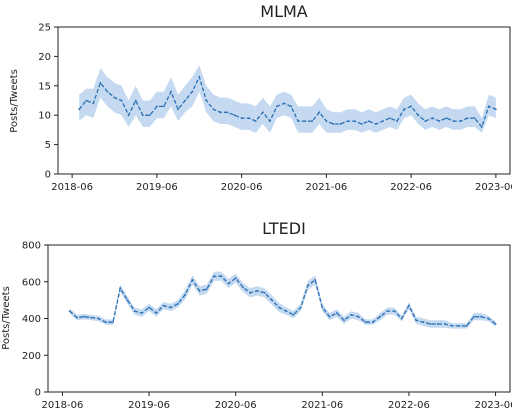 This screenshot has width=512, height=416. I want to click on mlma-points, so click(287, 102).